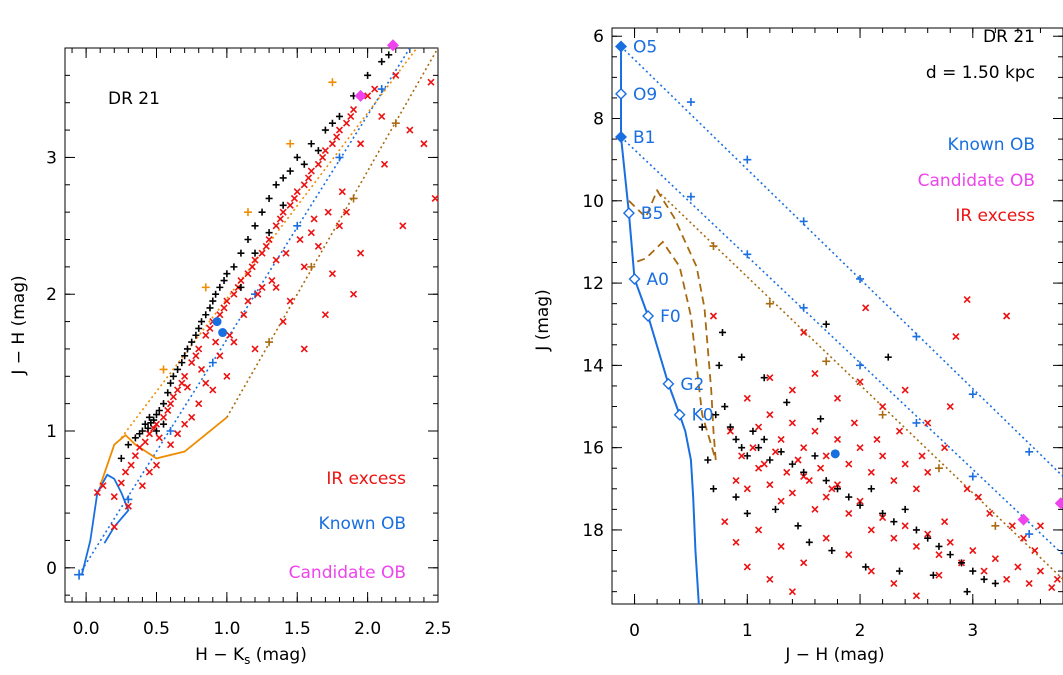 The width and height of the screenshot is (1063, 675). Describe the element at coordinates (332, 232) in the screenshot. I see `reddening-line` at that location.